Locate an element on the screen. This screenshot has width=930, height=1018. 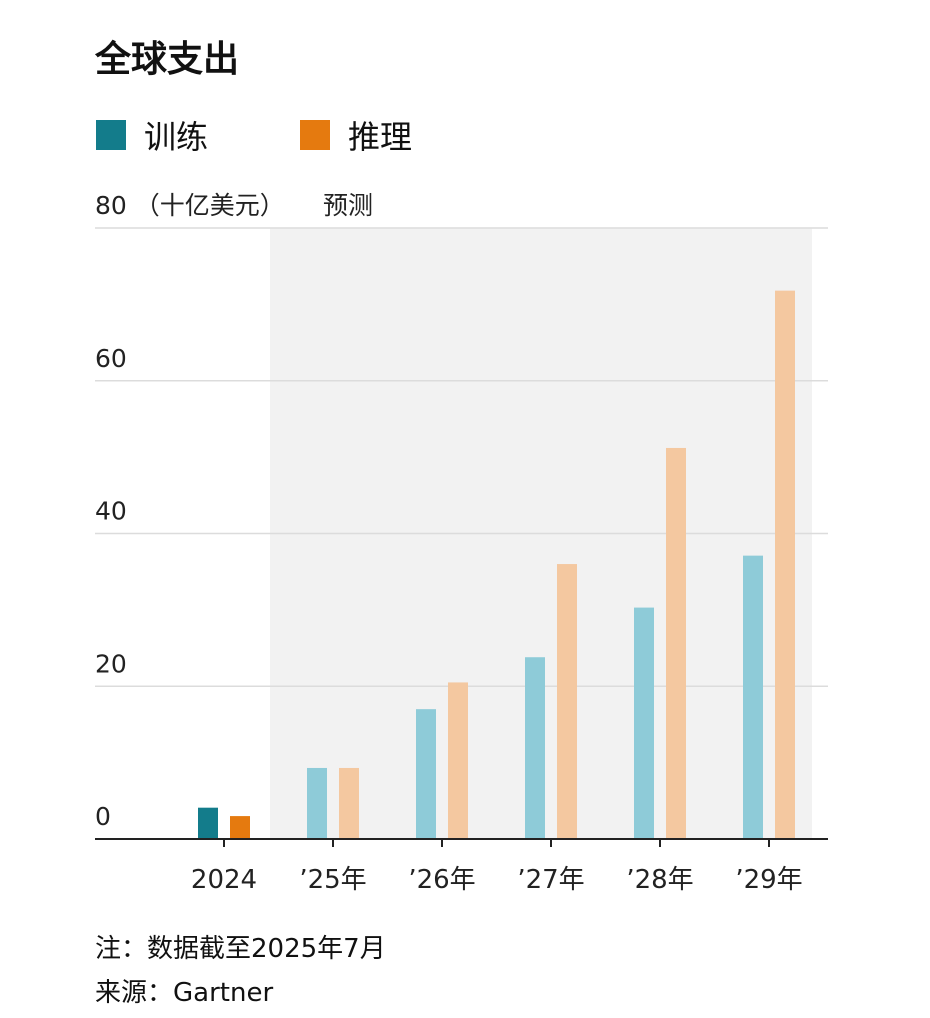
legend-item-training: 训练 is located at coordinates (152, 135).